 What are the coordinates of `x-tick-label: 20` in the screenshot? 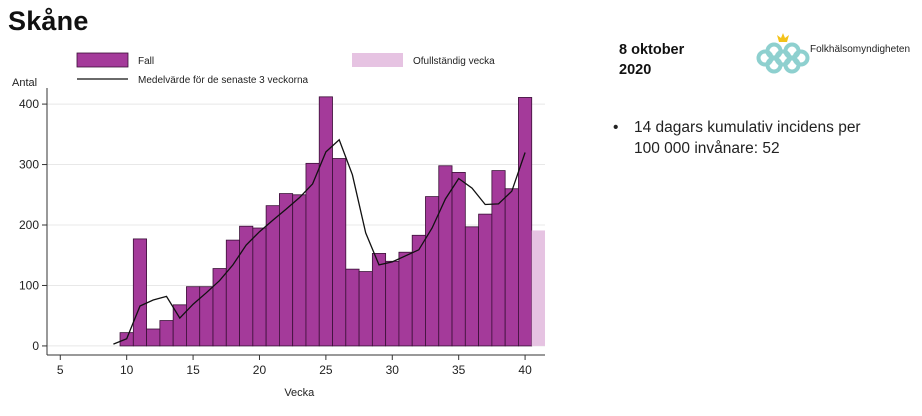 It's located at (260, 370).